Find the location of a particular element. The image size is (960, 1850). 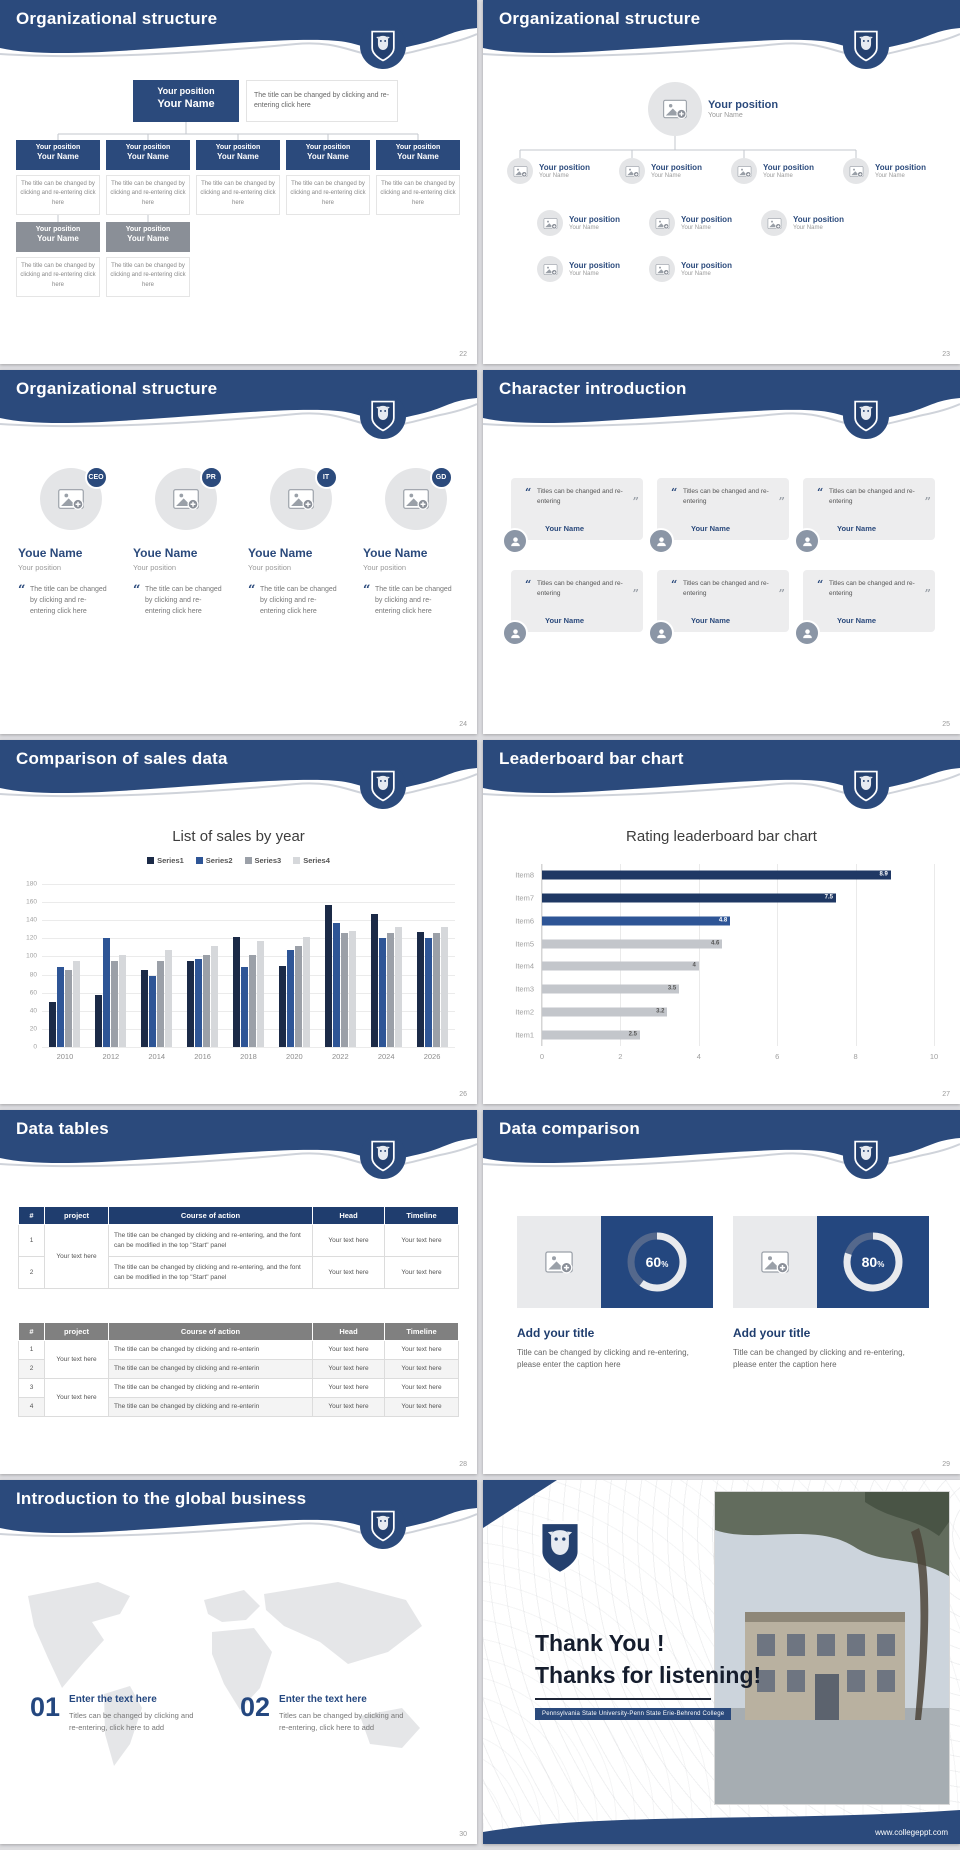

page-number: 22 is located at coordinates (463, 354).